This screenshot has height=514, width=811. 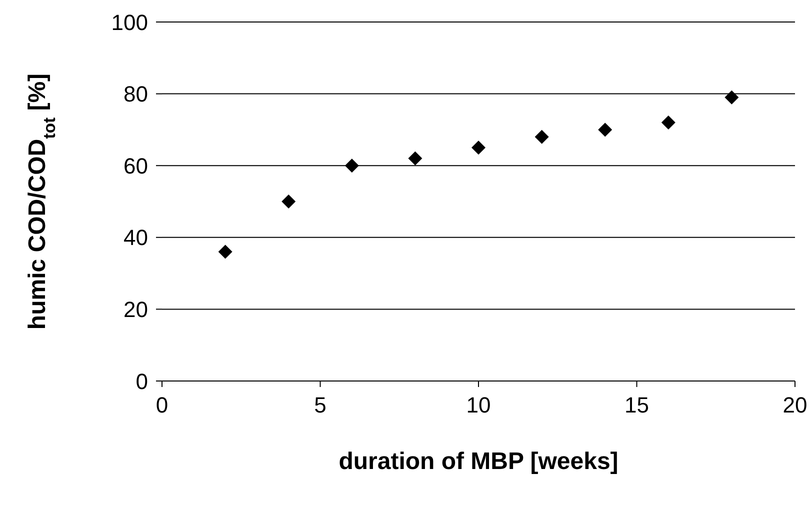 What do you see at coordinates (136, 94) in the screenshot?
I see `y-tick-label: 80` at bounding box center [136, 94].